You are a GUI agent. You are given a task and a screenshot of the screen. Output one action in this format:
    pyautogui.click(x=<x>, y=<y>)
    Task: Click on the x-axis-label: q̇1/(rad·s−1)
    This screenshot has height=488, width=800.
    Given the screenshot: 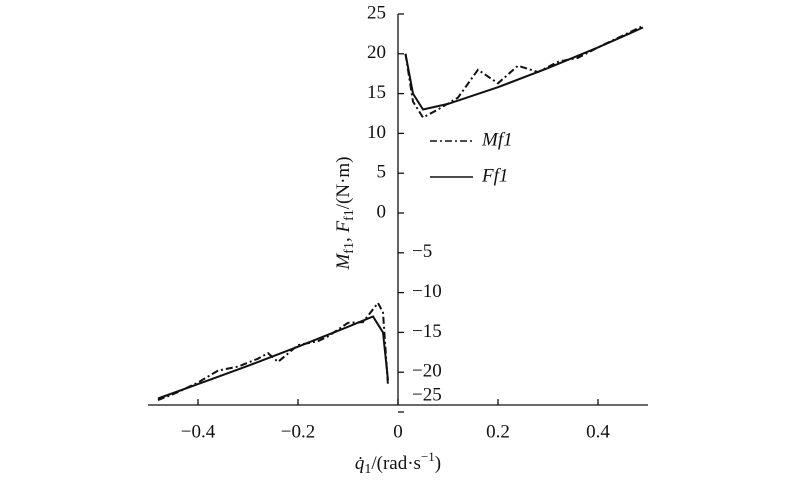 What is the action you would take?
    pyautogui.click(x=398, y=463)
    